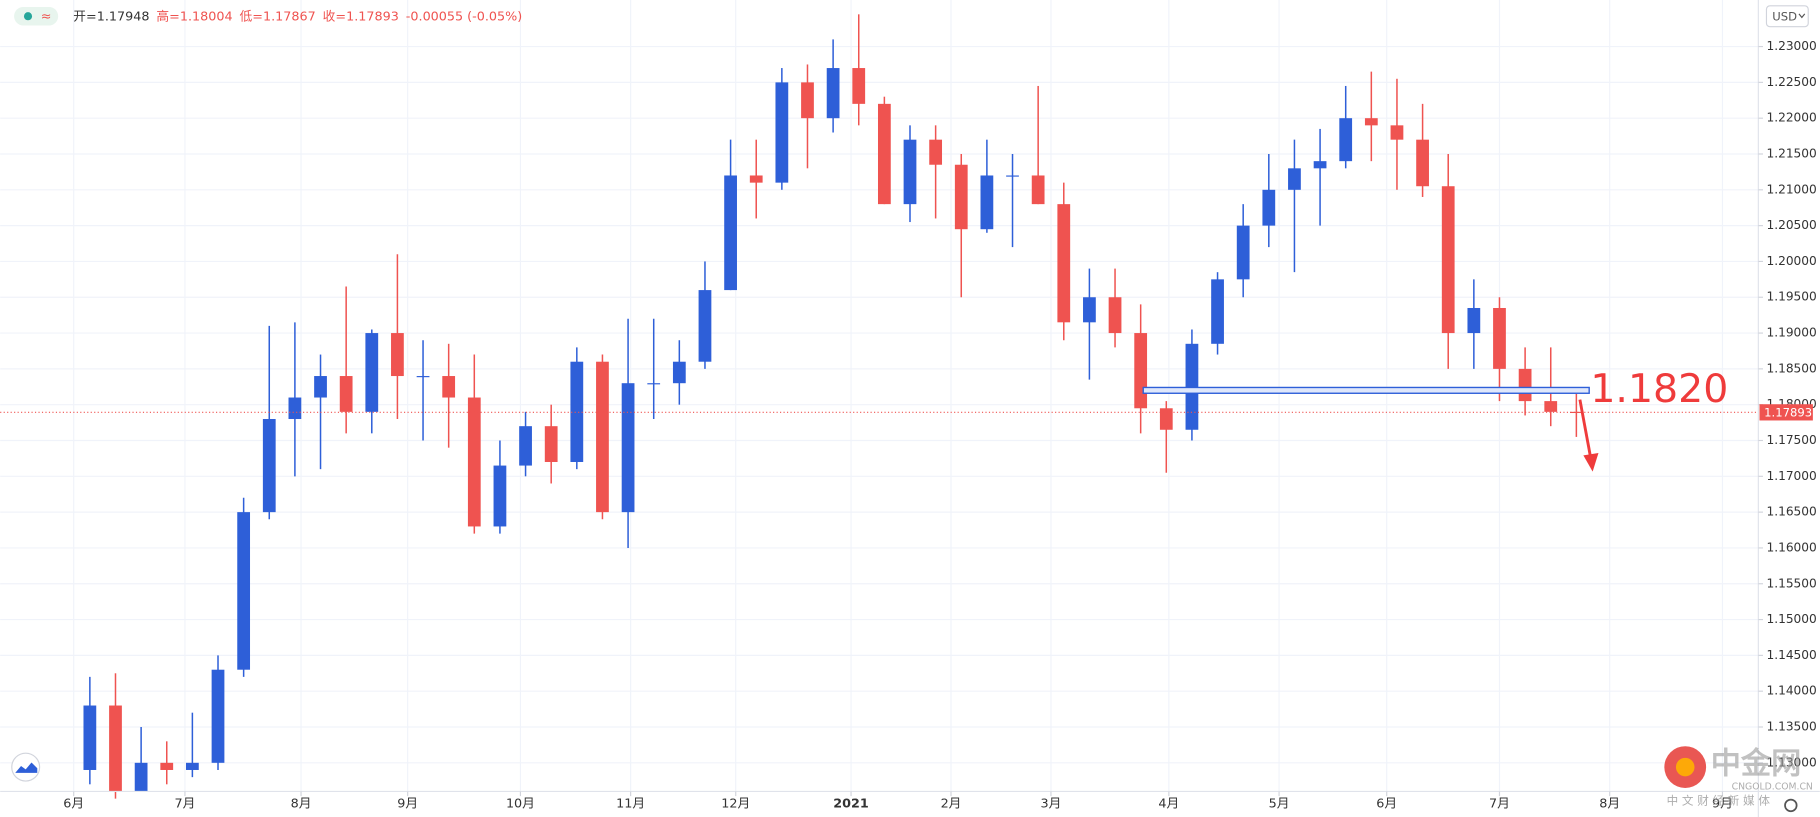 This screenshot has height=817, width=1820. I want to click on logo-circle, so click(26, 767).